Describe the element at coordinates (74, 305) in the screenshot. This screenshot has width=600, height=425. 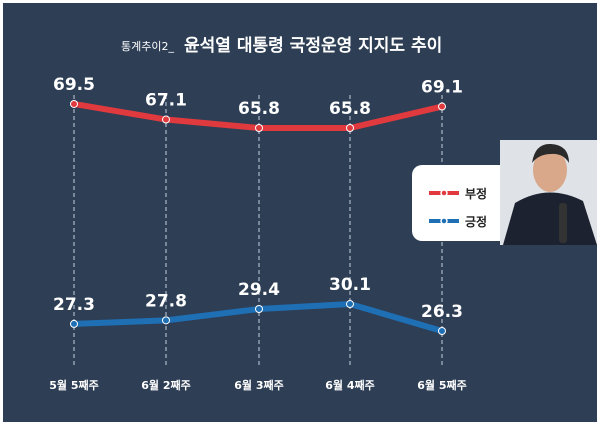
I see `data-label: 27.3` at that location.